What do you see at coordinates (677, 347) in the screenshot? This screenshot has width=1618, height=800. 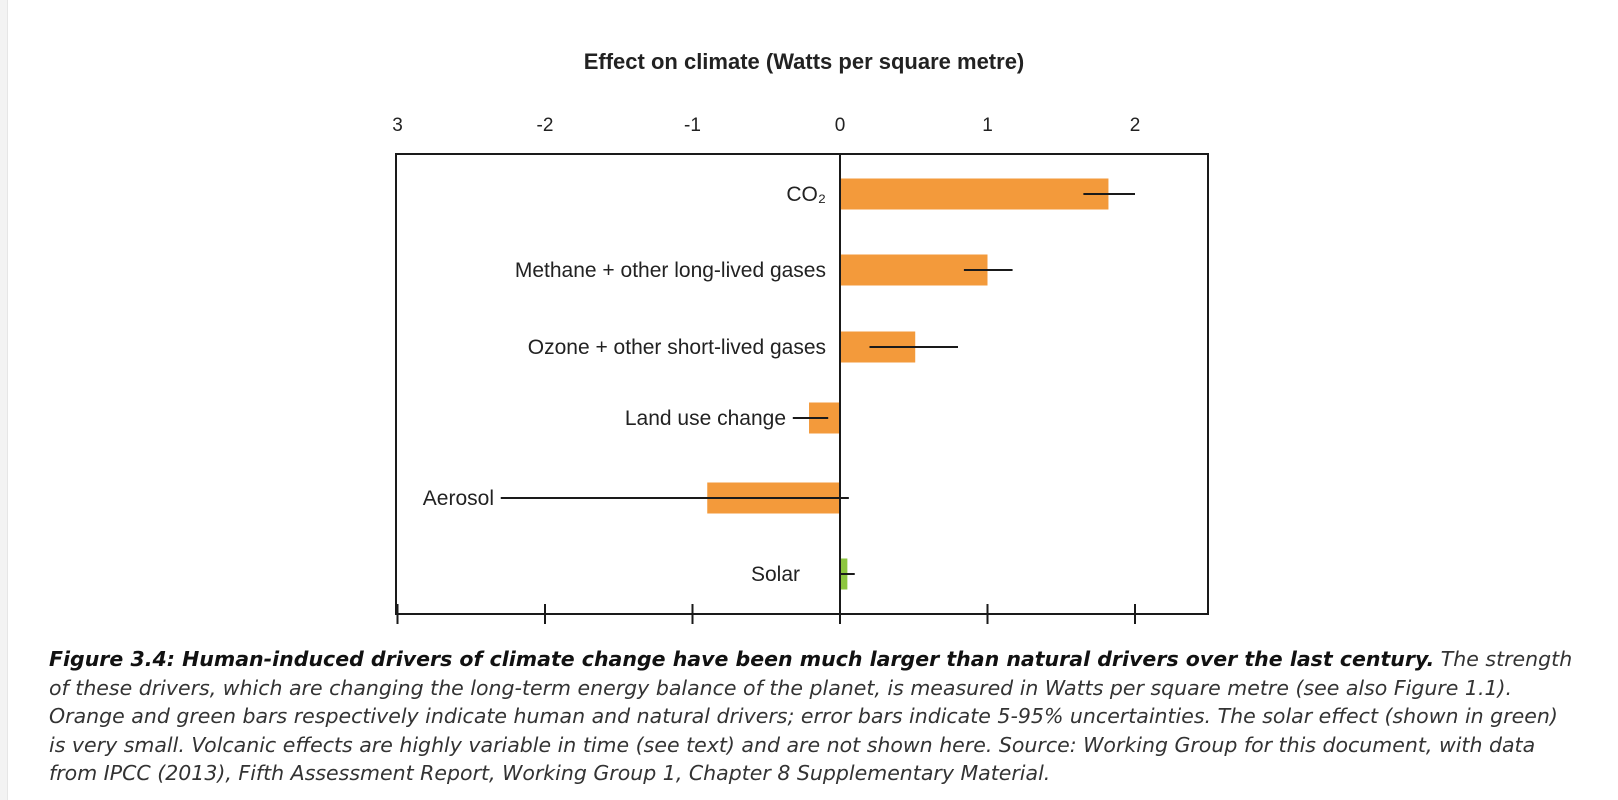 I see `category-label-2: Ozone + other short-lived gases` at bounding box center [677, 347].